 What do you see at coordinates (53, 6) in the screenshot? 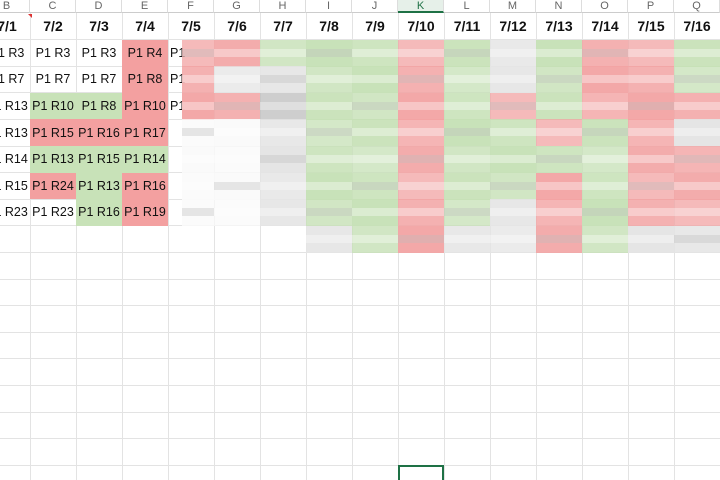
I see `column-header: C` at bounding box center [53, 6].